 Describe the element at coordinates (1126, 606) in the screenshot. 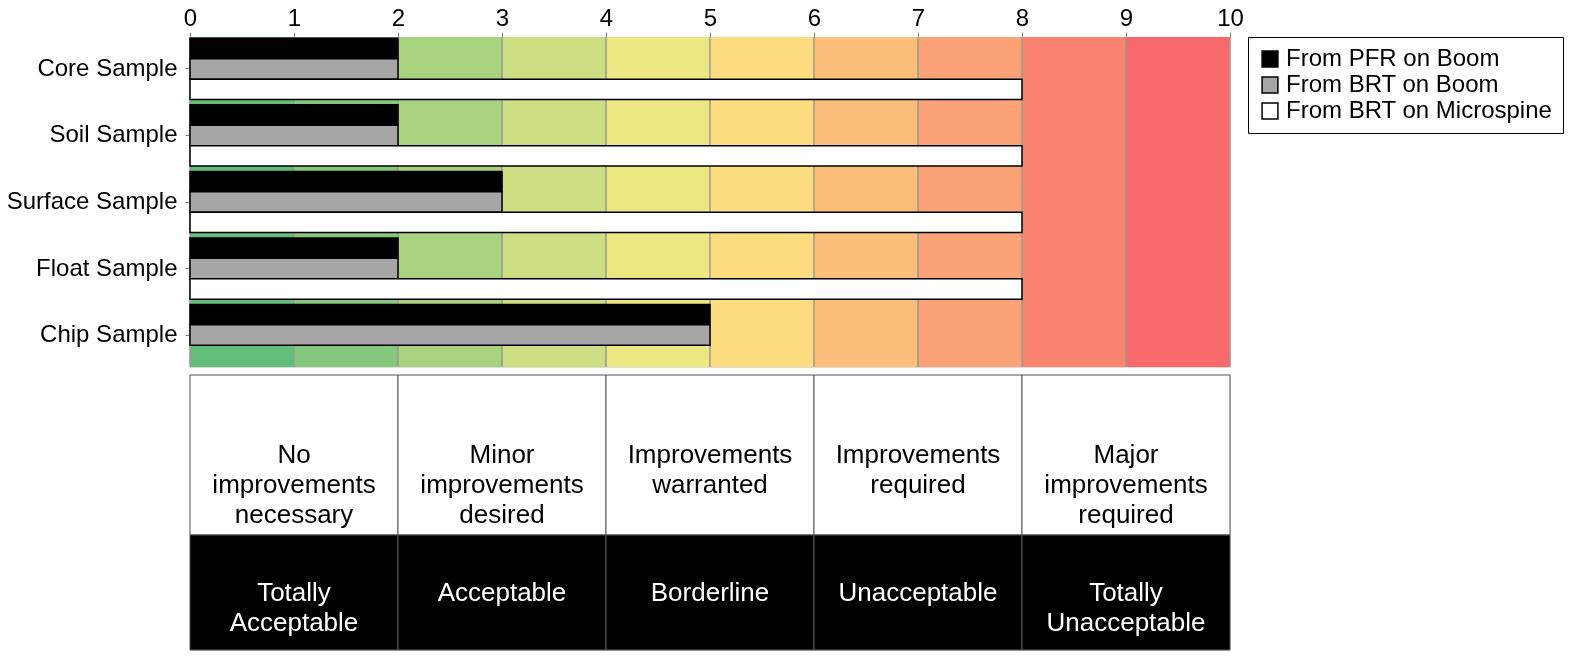

I see `text: Totally Unacceptable` at that location.